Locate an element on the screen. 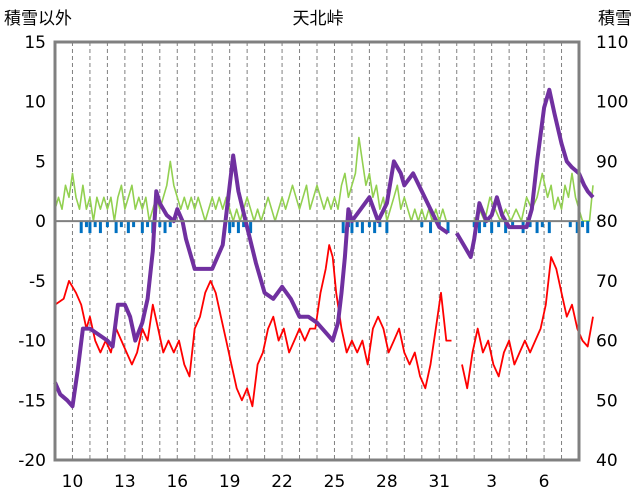 Image resolution: width=636 pixels, height=501 pixels. x-tick-label: 25 is located at coordinates (335, 482).